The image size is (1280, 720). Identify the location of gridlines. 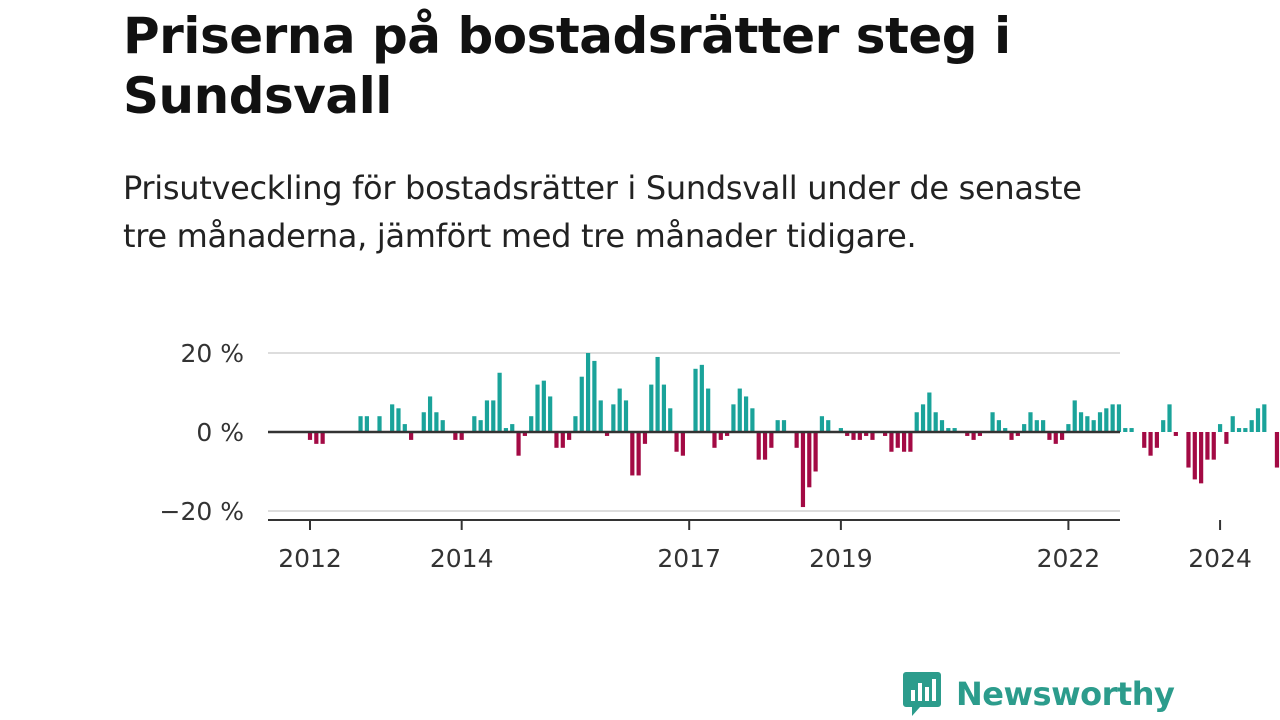
(694, 432).